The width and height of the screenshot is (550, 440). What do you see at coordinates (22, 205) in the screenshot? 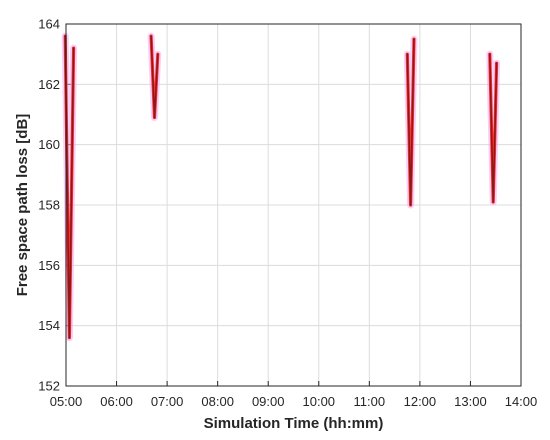
I see `y-axis-label: Free space path loss [dB]` at bounding box center [22, 205].